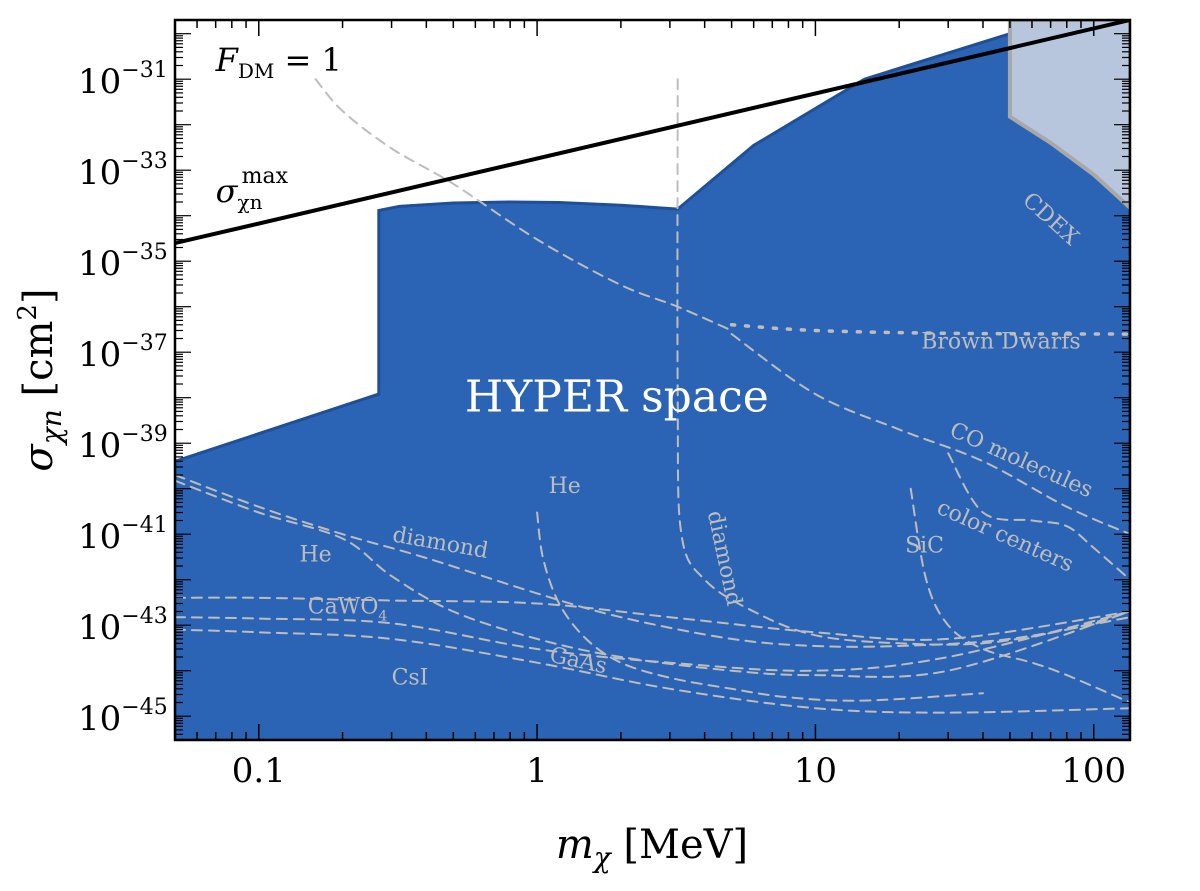 This screenshot has height=891, width=1200. I want to click on sigma-max-label: σχnmax, so click(252, 189).